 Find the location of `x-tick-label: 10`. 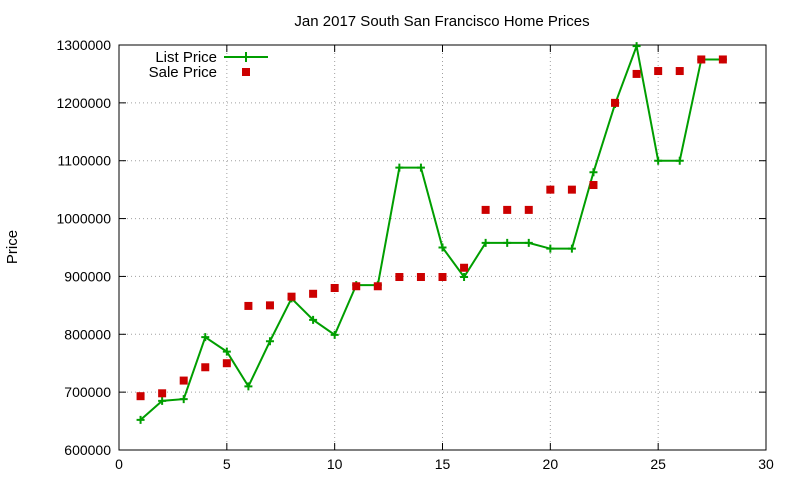

x-tick-label: 10 is located at coordinates (335, 464).